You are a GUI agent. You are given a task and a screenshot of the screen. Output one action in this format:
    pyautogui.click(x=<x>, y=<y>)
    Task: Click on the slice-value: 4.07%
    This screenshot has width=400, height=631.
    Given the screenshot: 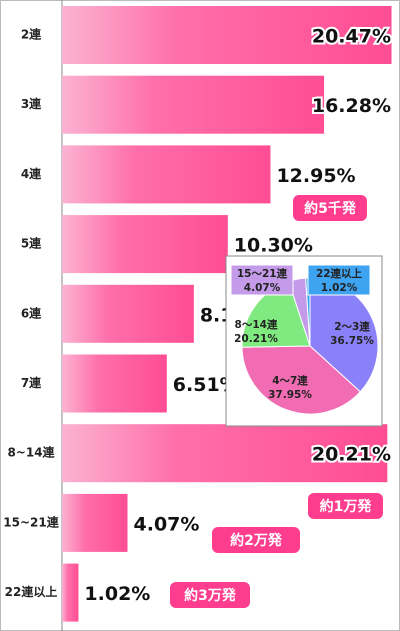 What is the action you would take?
    pyautogui.click(x=262, y=288)
    